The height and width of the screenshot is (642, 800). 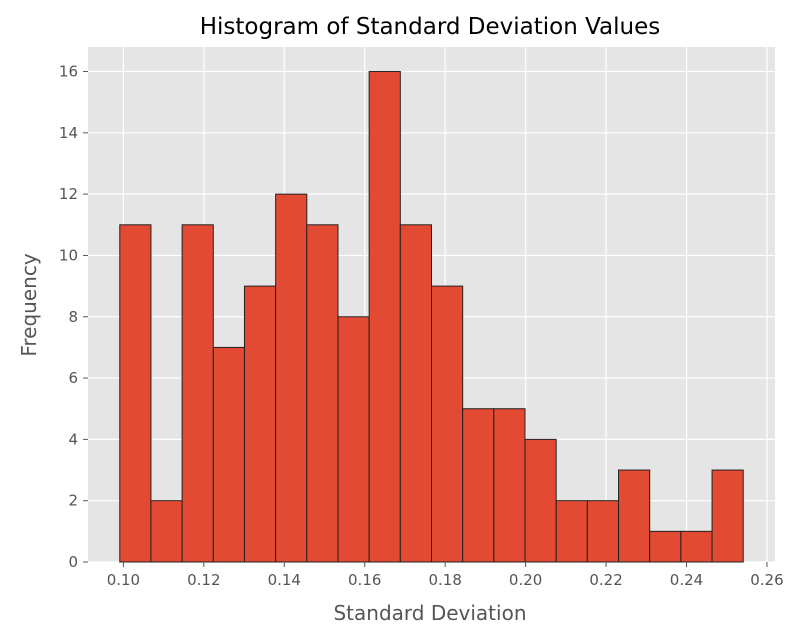 What do you see at coordinates (73, 501) in the screenshot?
I see `y-tick-label: 2` at bounding box center [73, 501].